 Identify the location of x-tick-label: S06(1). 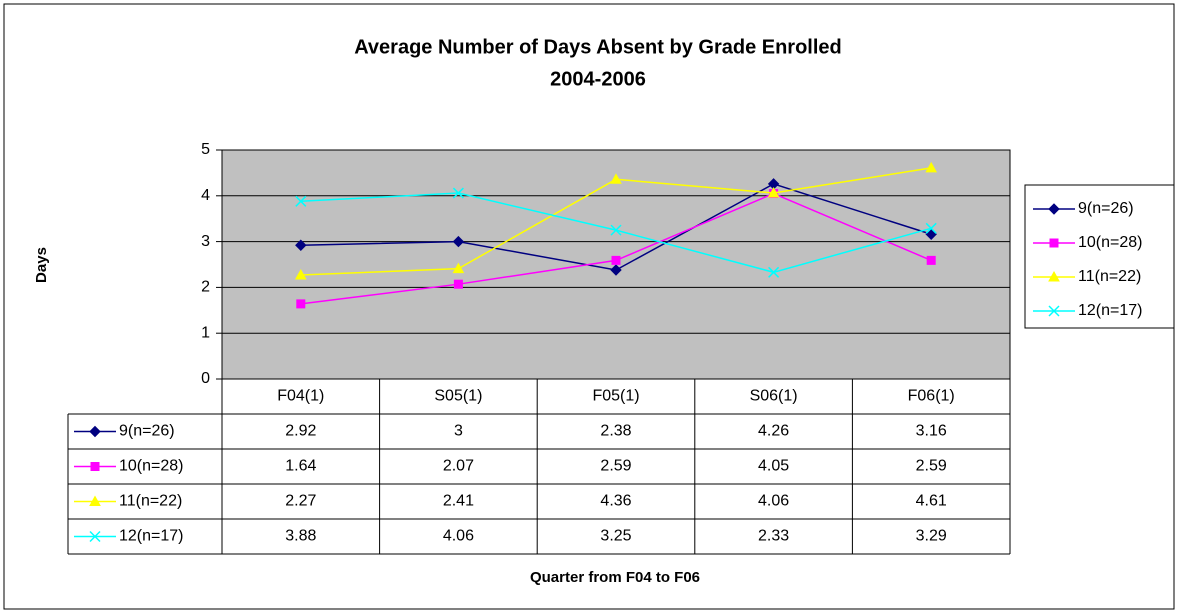
(774, 396).